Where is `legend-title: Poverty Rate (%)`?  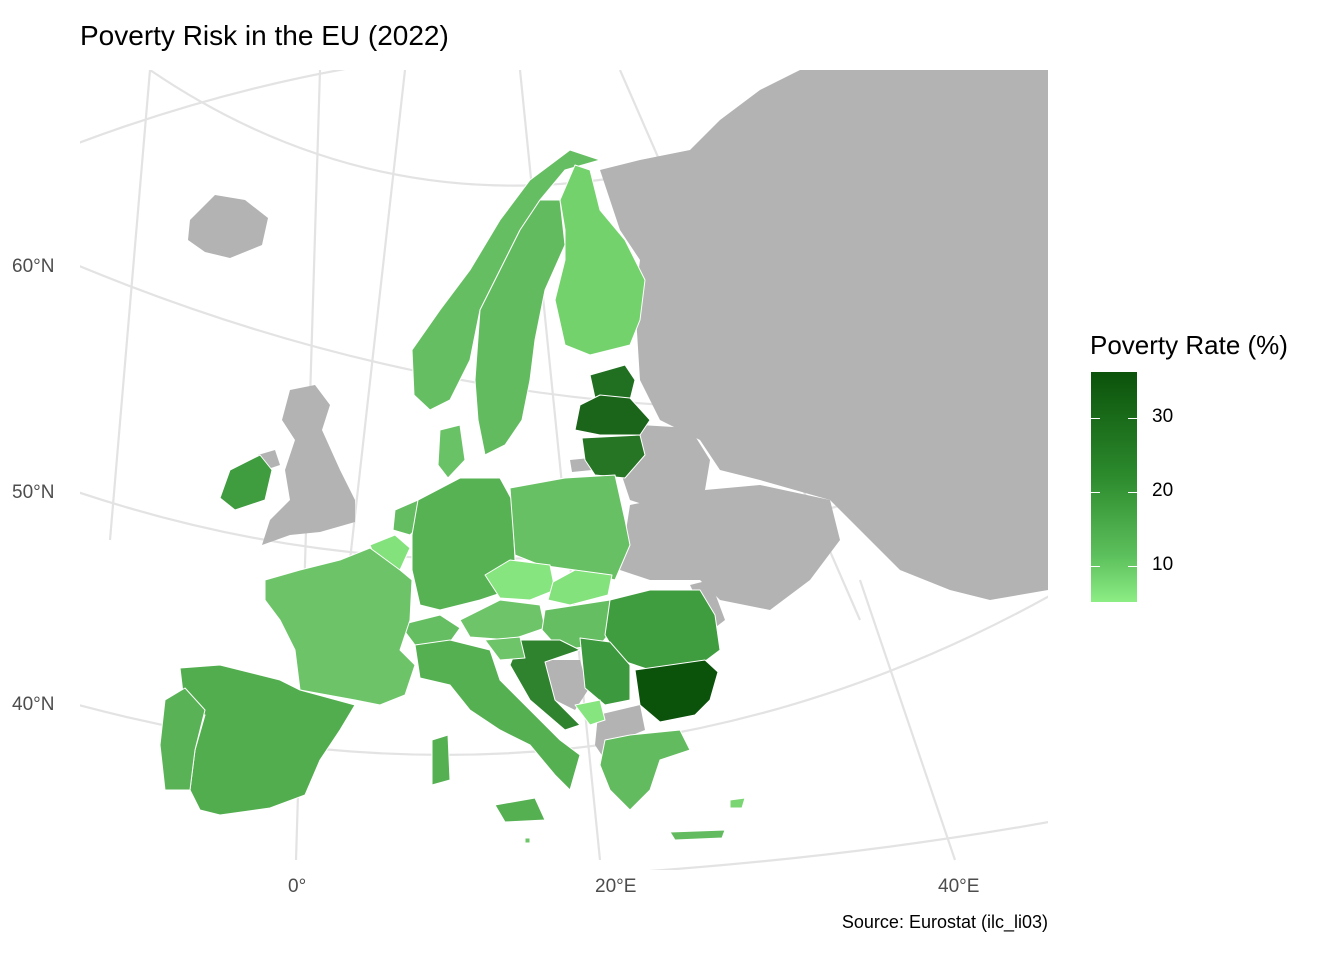 legend-title: Poverty Rate (%) is located at coordinates (1189, 345).